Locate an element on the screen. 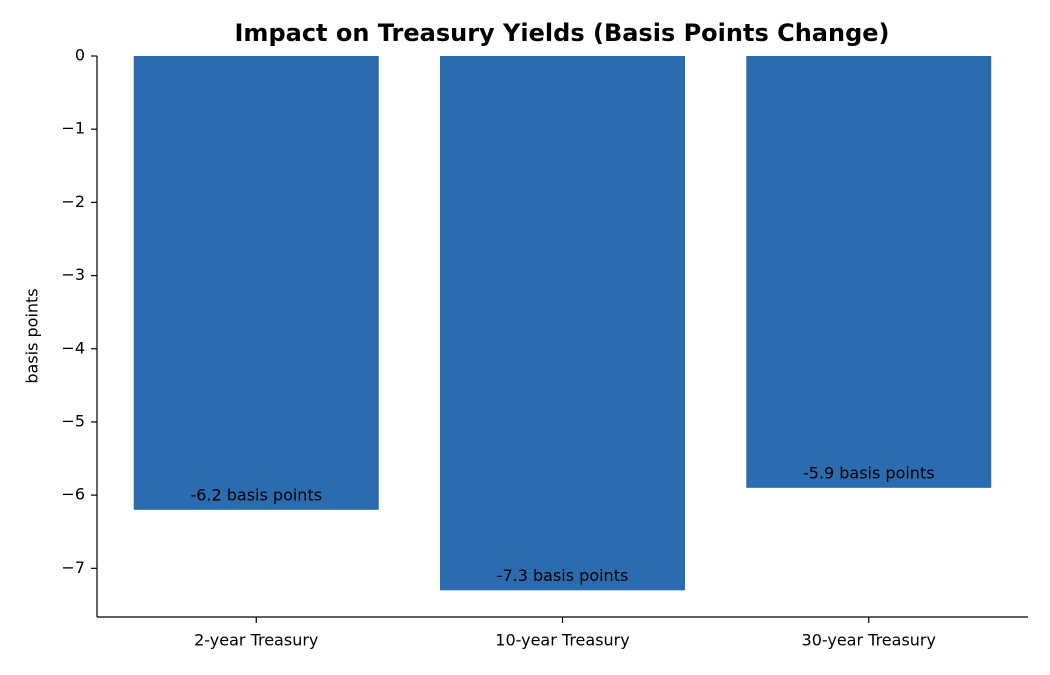  x-tick-label: 30-year Treasury is located at coordinates (869, 640).